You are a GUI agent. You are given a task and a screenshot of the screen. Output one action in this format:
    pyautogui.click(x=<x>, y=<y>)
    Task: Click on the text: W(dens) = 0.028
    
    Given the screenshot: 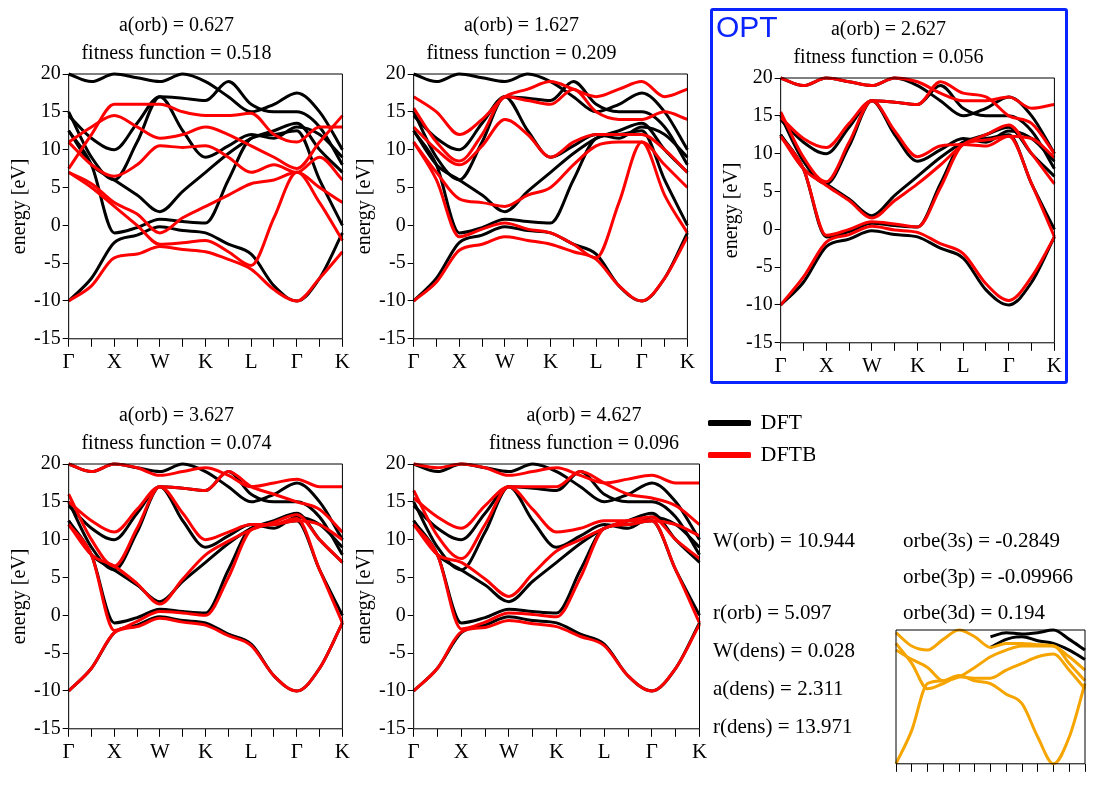 What is the action you would take?
    pyautogui.click(x=784, y=650)
    